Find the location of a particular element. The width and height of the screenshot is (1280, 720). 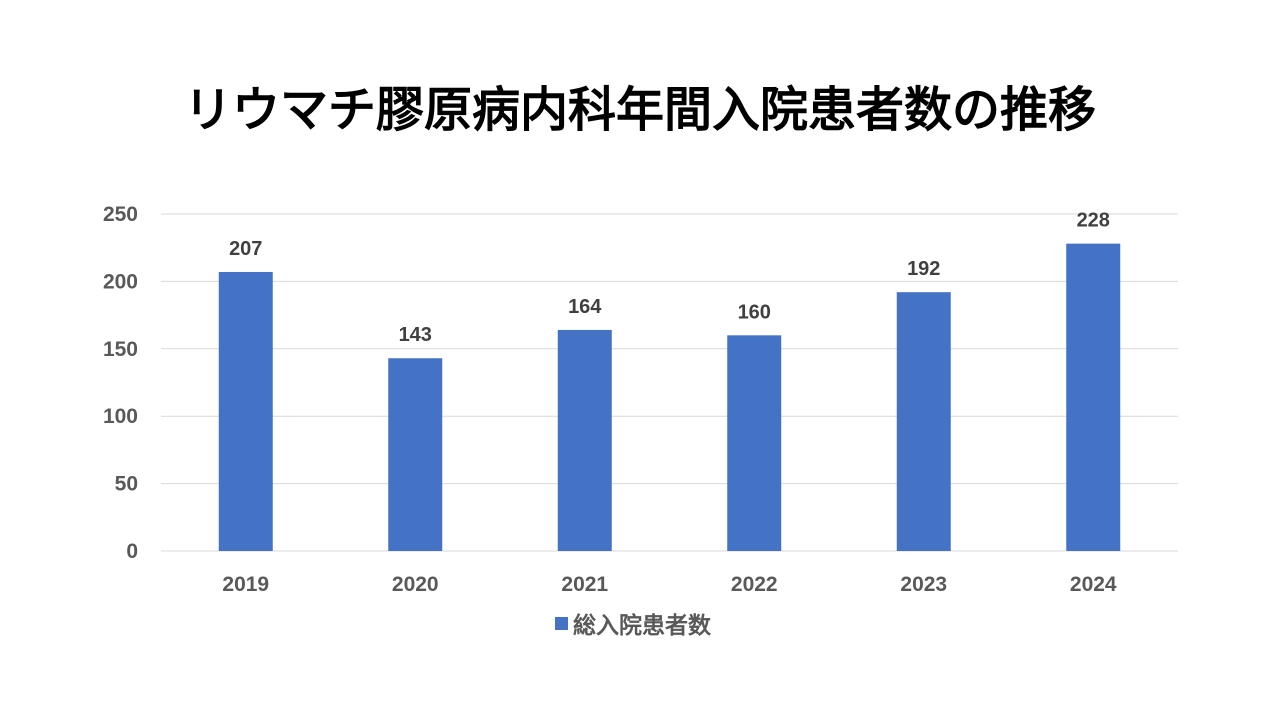

legend-swatch is located at coordinates (561, 623).